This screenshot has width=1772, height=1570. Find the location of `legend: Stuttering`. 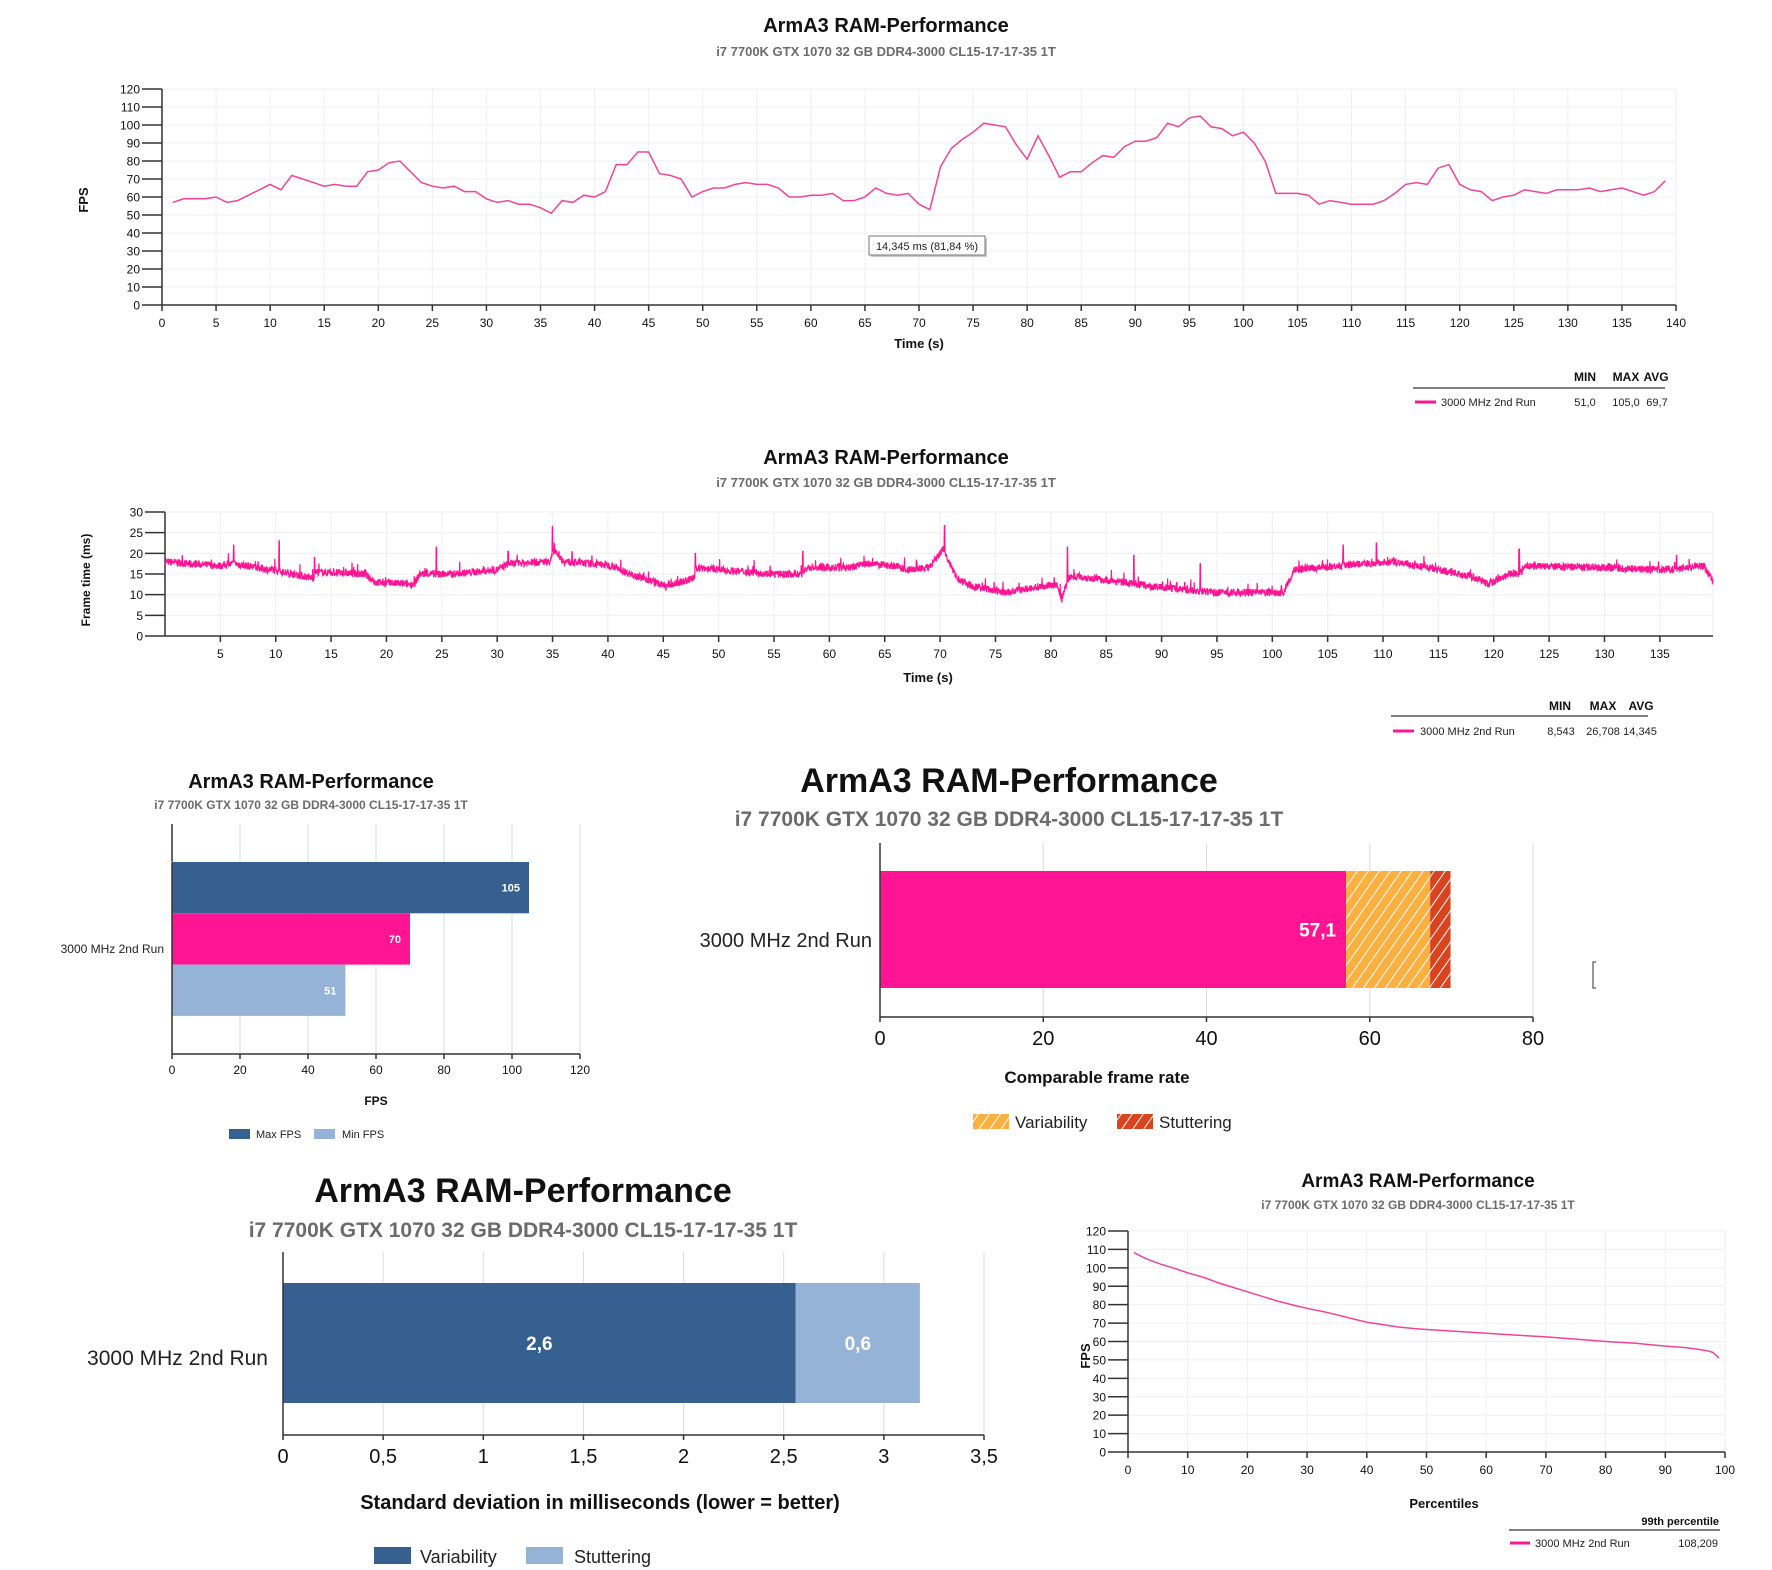

legend: Stuttering is located at coordinates (588, 1557).